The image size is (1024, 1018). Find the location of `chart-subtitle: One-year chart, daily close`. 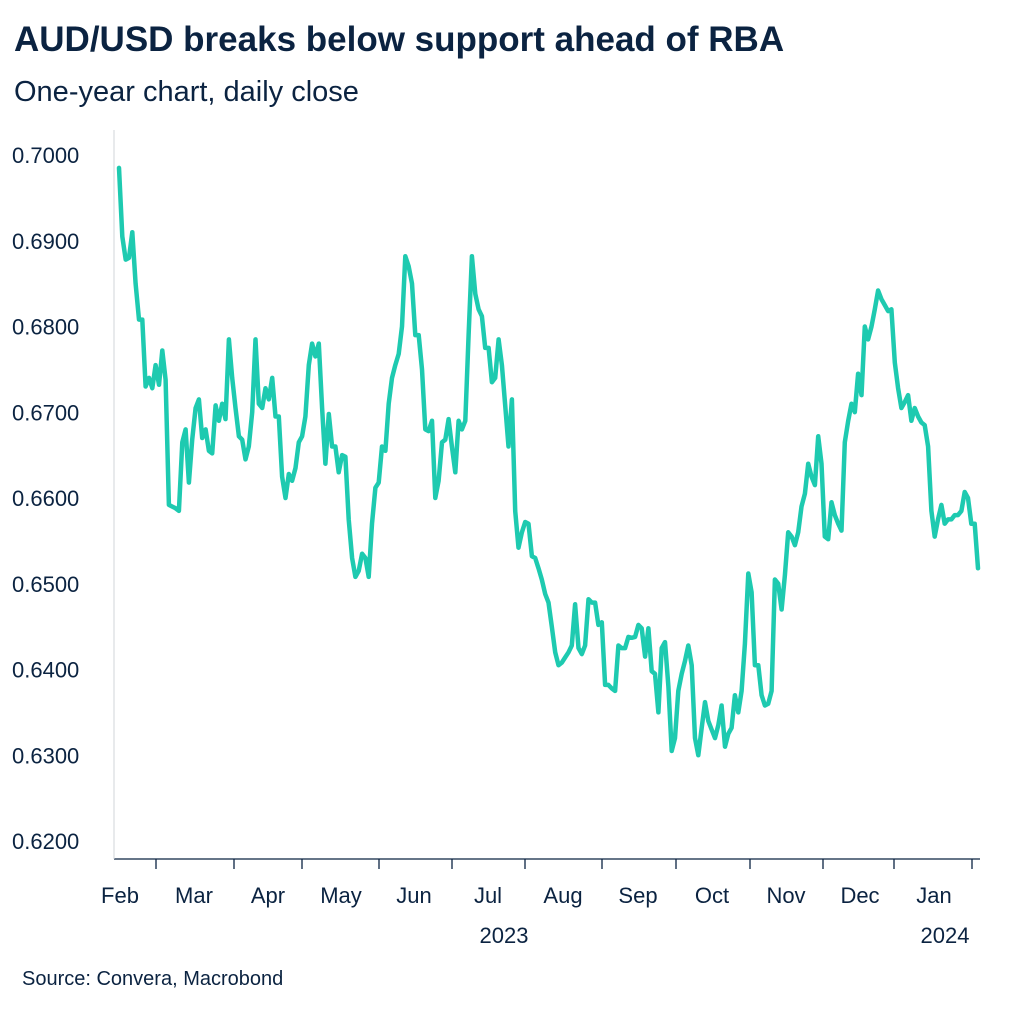

chart-subtitle: One-year chart, daily close is located at coordinates (186, 92).